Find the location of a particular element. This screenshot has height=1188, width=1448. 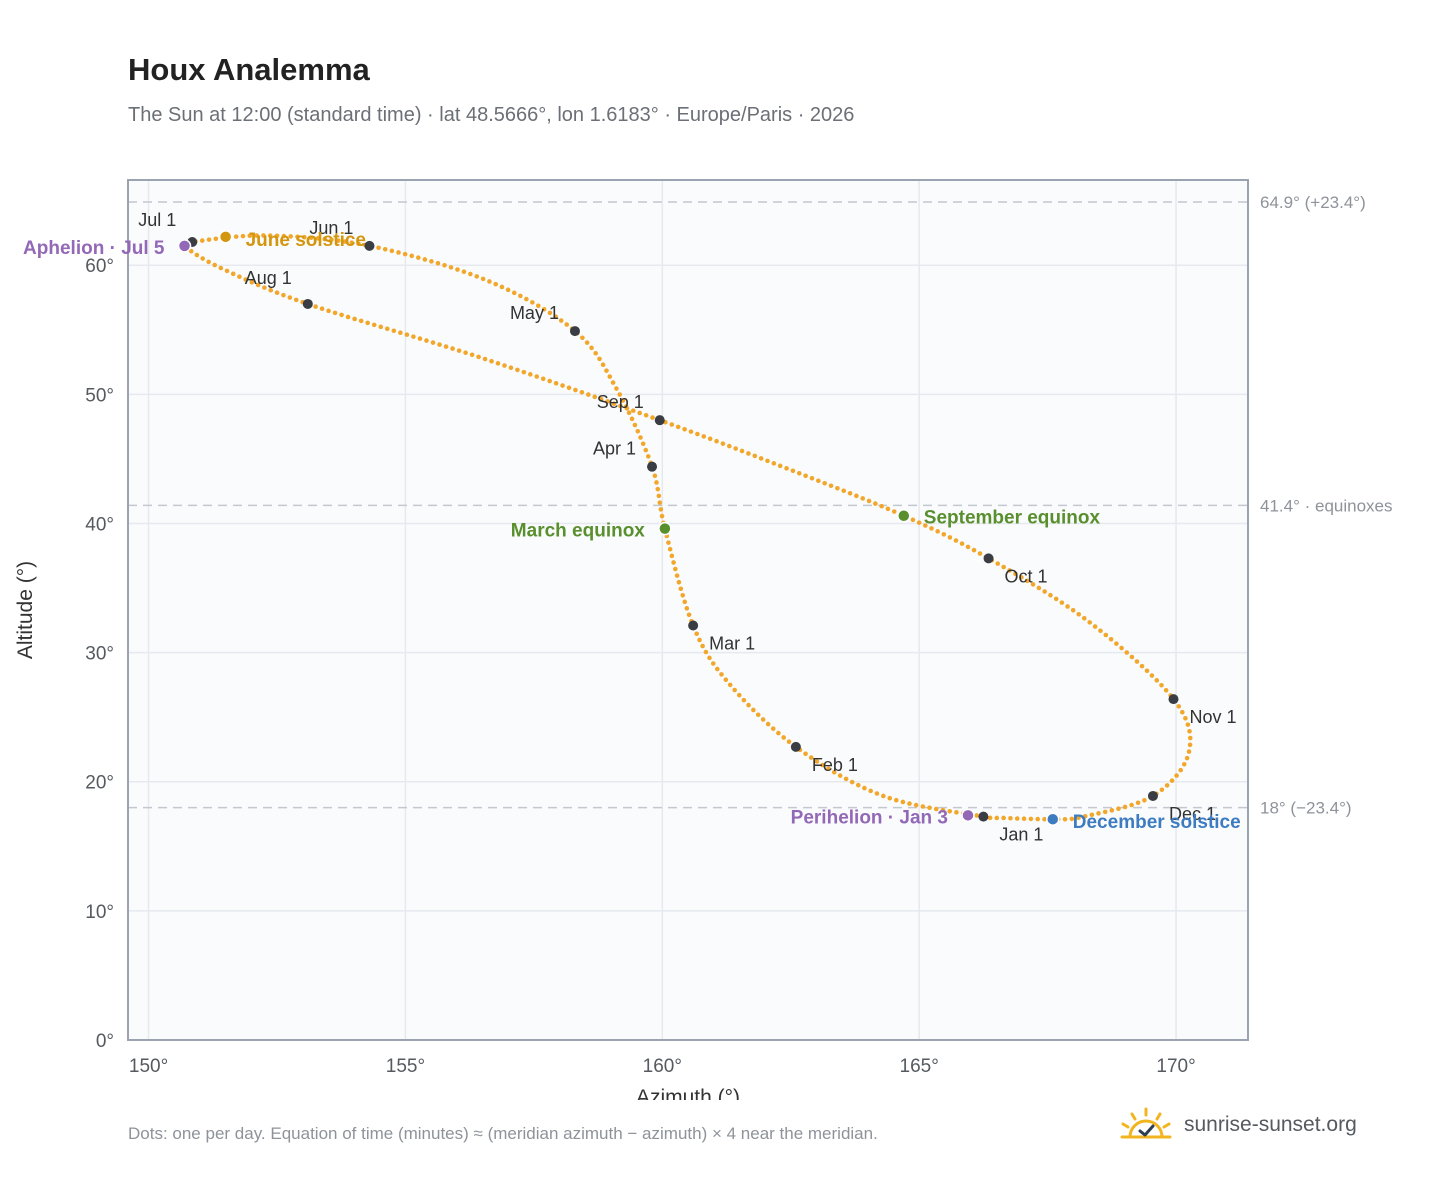

brand-logo: sunrise-sunset.org is located at coordinates (1237, 1125).